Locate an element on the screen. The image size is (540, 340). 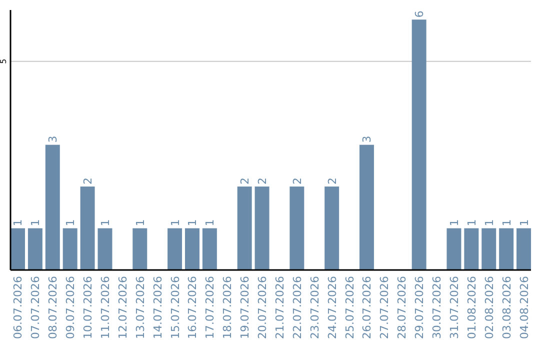
x-tick-label: 04.08.2026 is located at coordinates (524, 307).